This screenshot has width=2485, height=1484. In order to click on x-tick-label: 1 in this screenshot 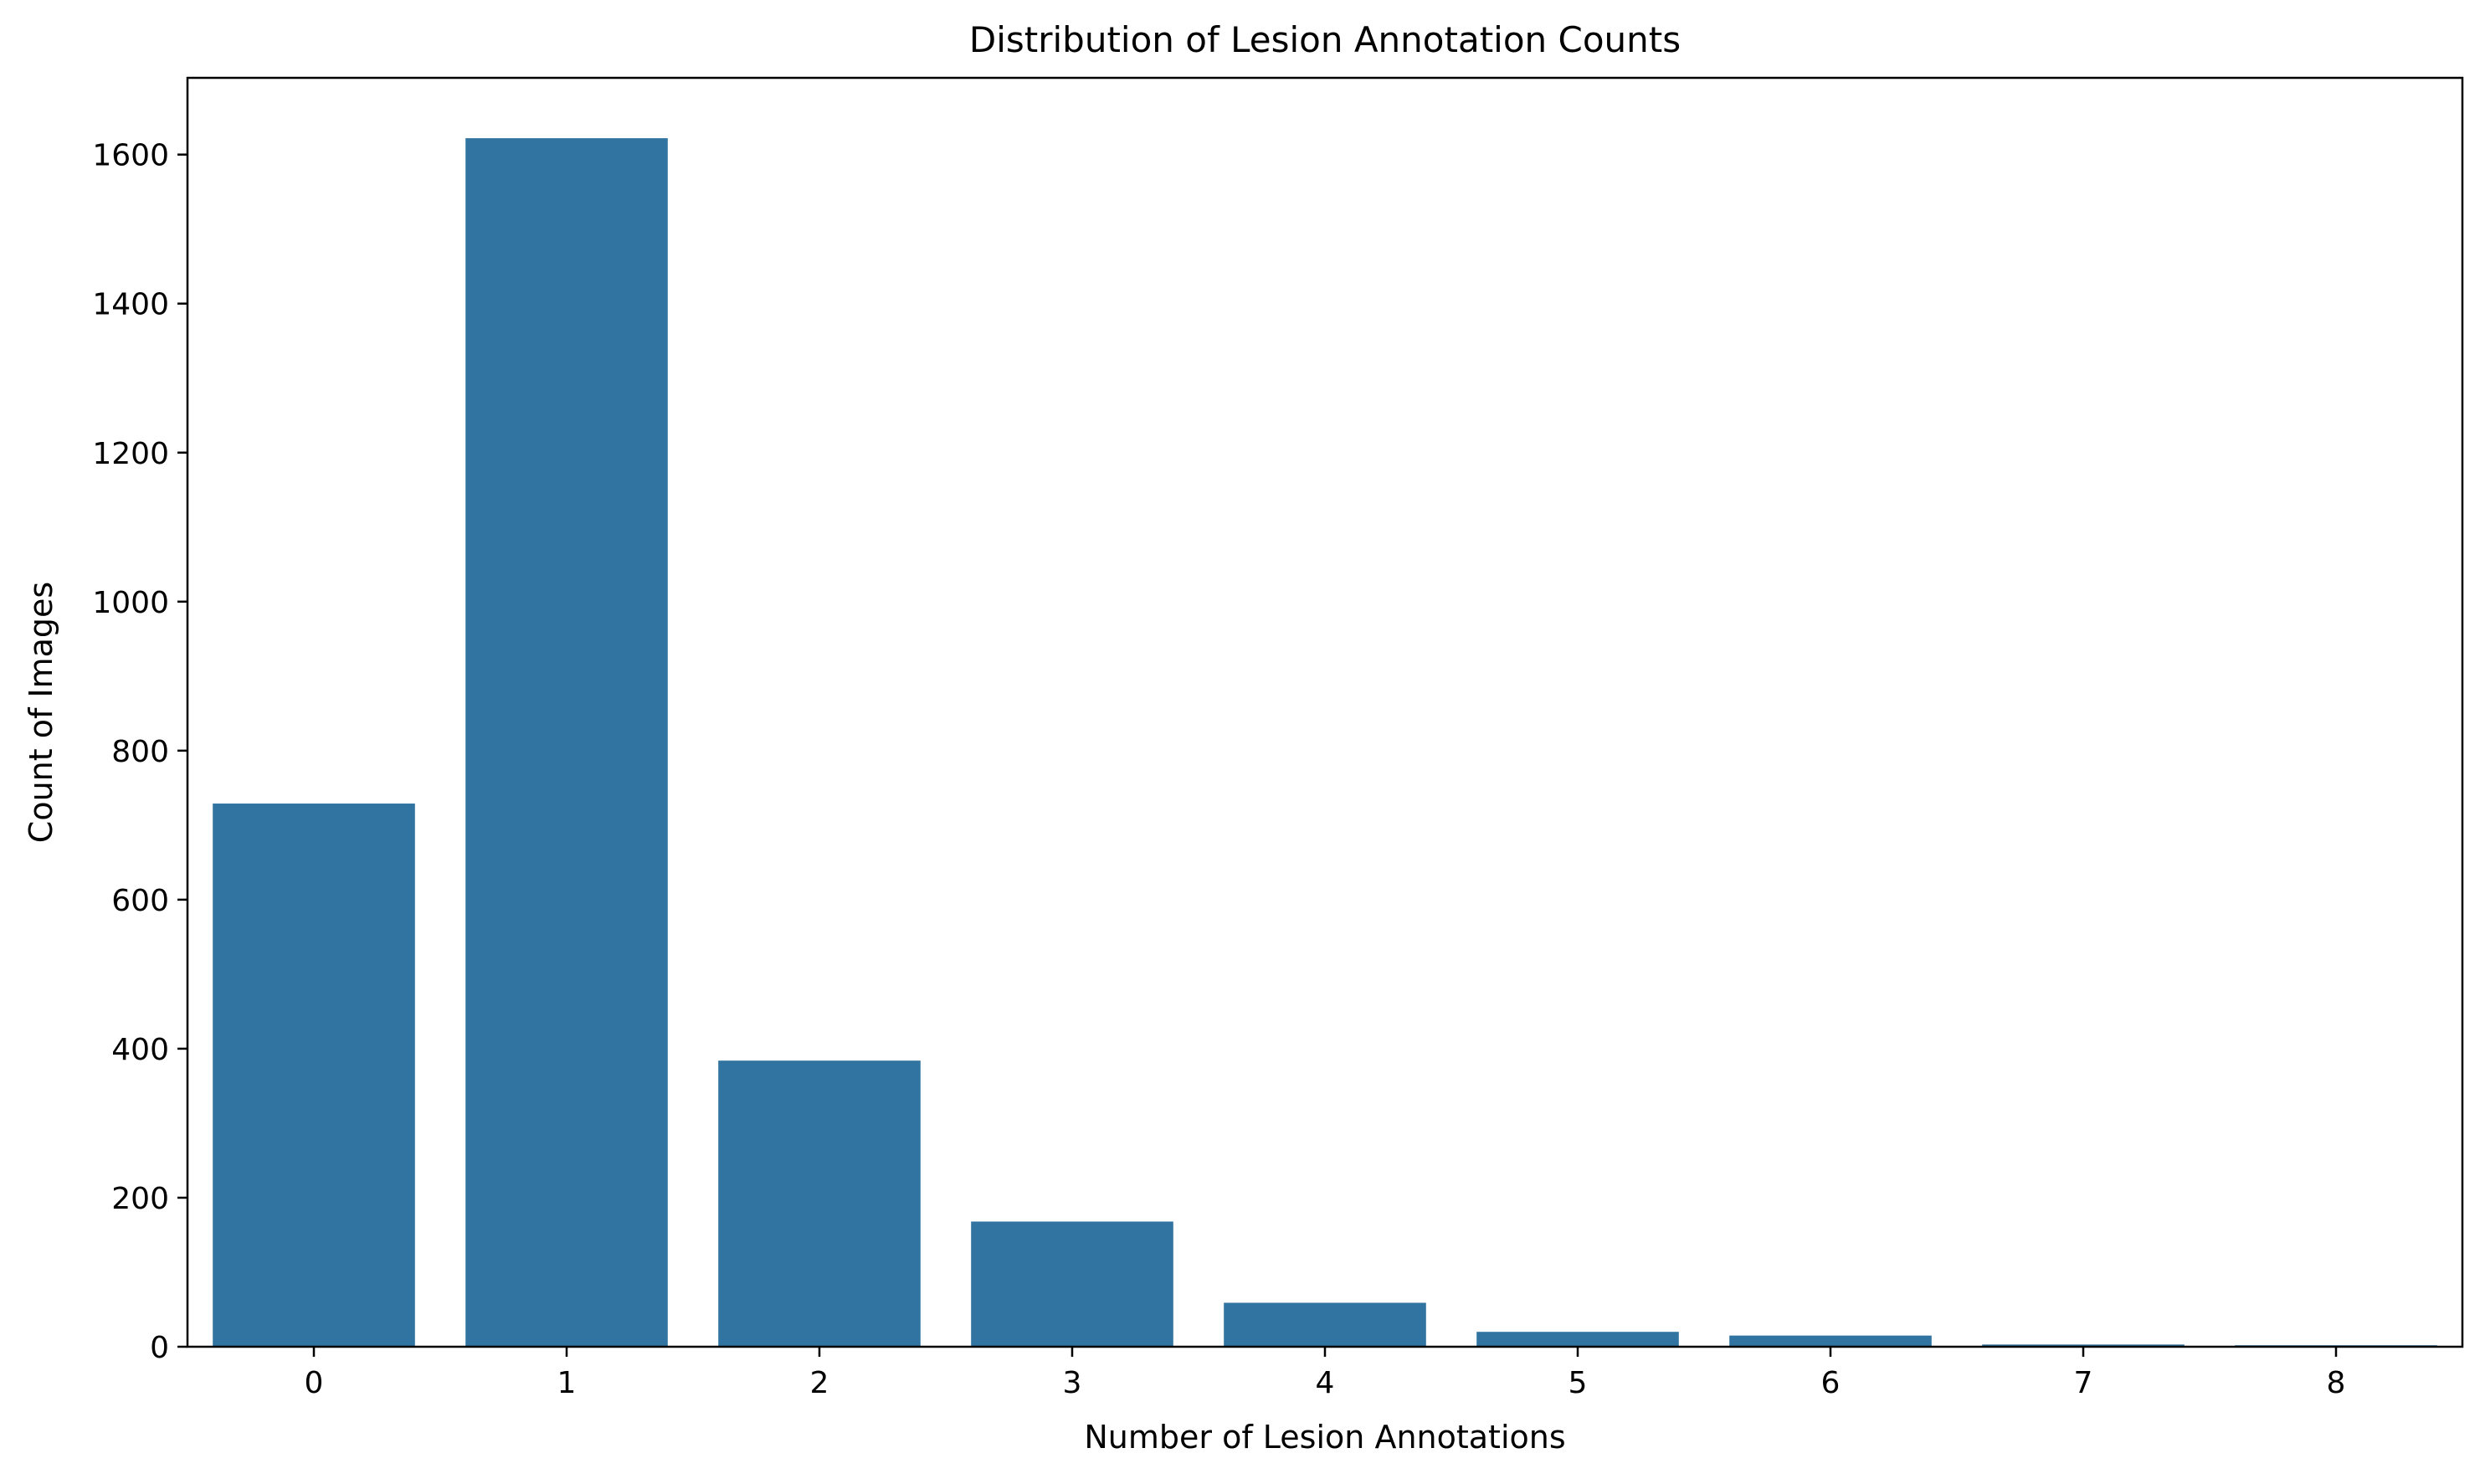, I will do `click(567, 1383)`.